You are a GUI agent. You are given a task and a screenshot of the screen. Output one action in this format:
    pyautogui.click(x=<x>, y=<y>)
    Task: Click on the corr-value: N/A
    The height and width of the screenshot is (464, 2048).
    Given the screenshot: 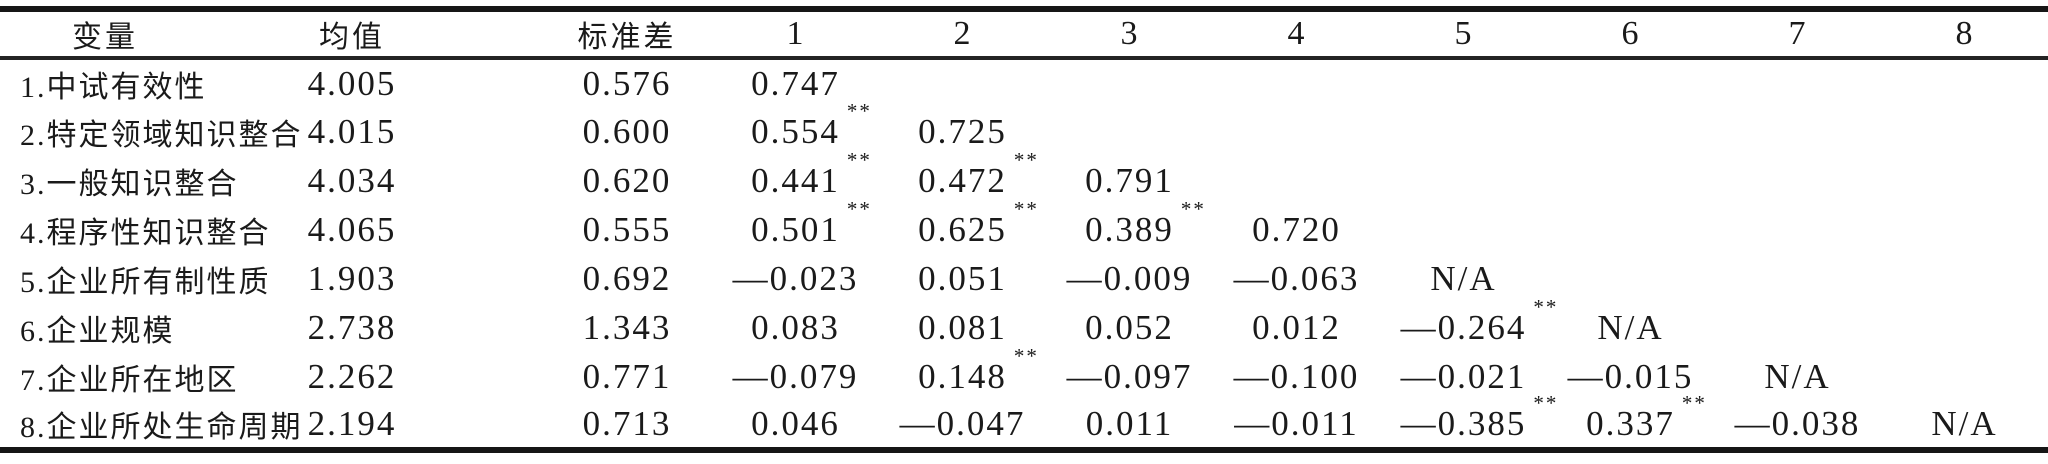 What is the action you would take?
    pyautogui.click(x=1964, y=424)
    